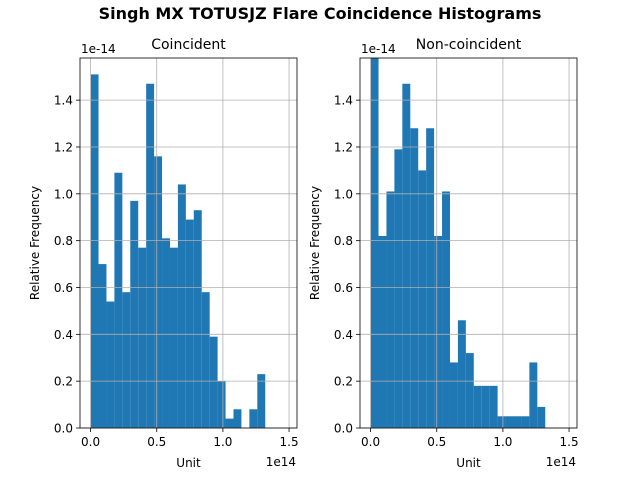  I want to click on coincident-x-tick-label: 0.0, so click(90, 442).